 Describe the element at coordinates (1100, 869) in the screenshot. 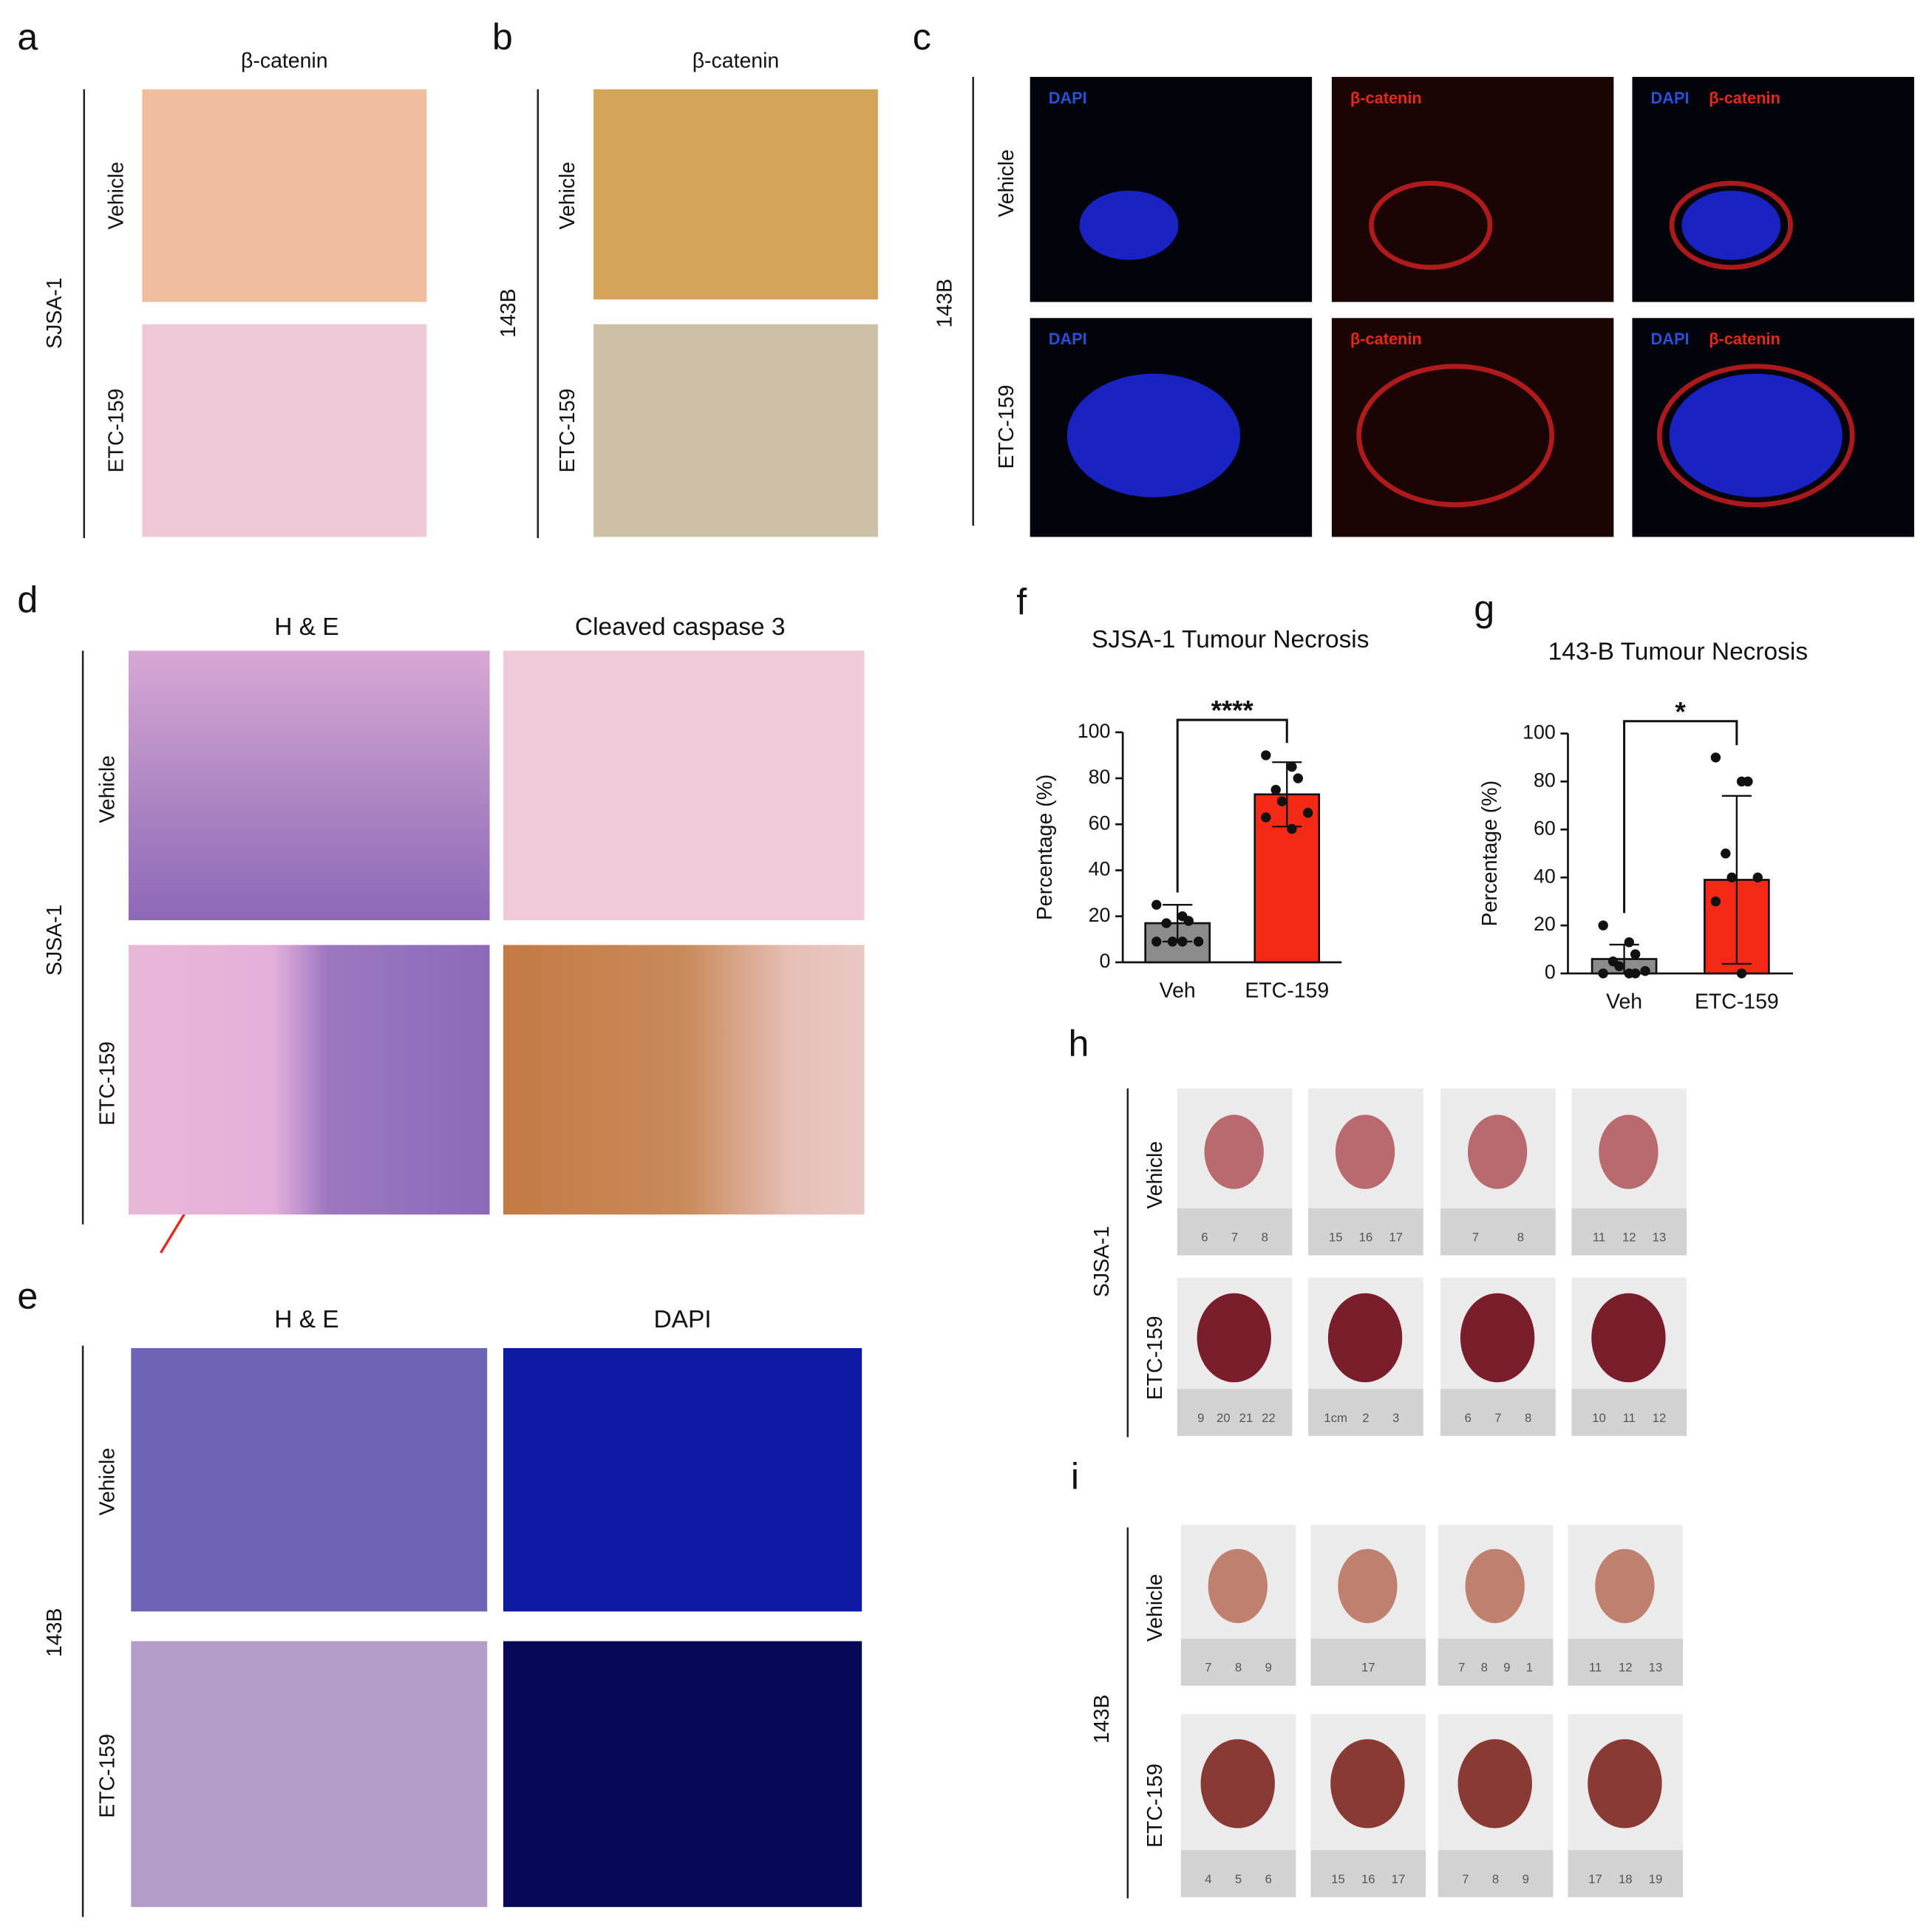

I see `y-tick-label: 40` at that location.